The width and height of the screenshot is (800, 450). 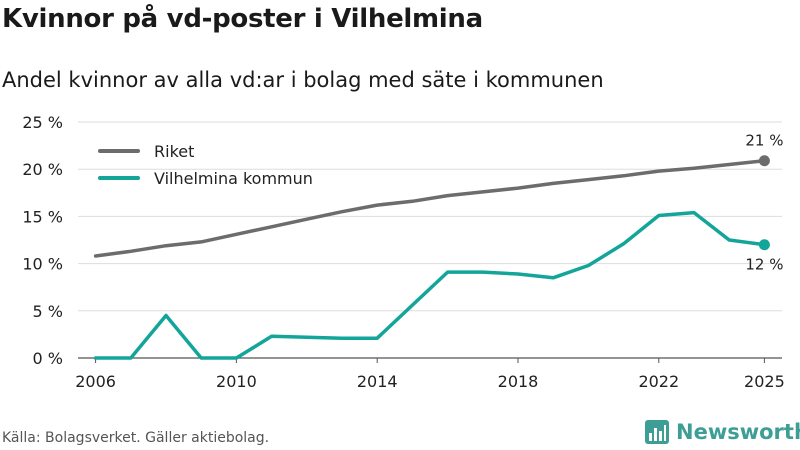 What do you see at coordinates (42, 122) in the screenshot?
I see `y-tick-label: 25 %` at bounding box center [42, 122].